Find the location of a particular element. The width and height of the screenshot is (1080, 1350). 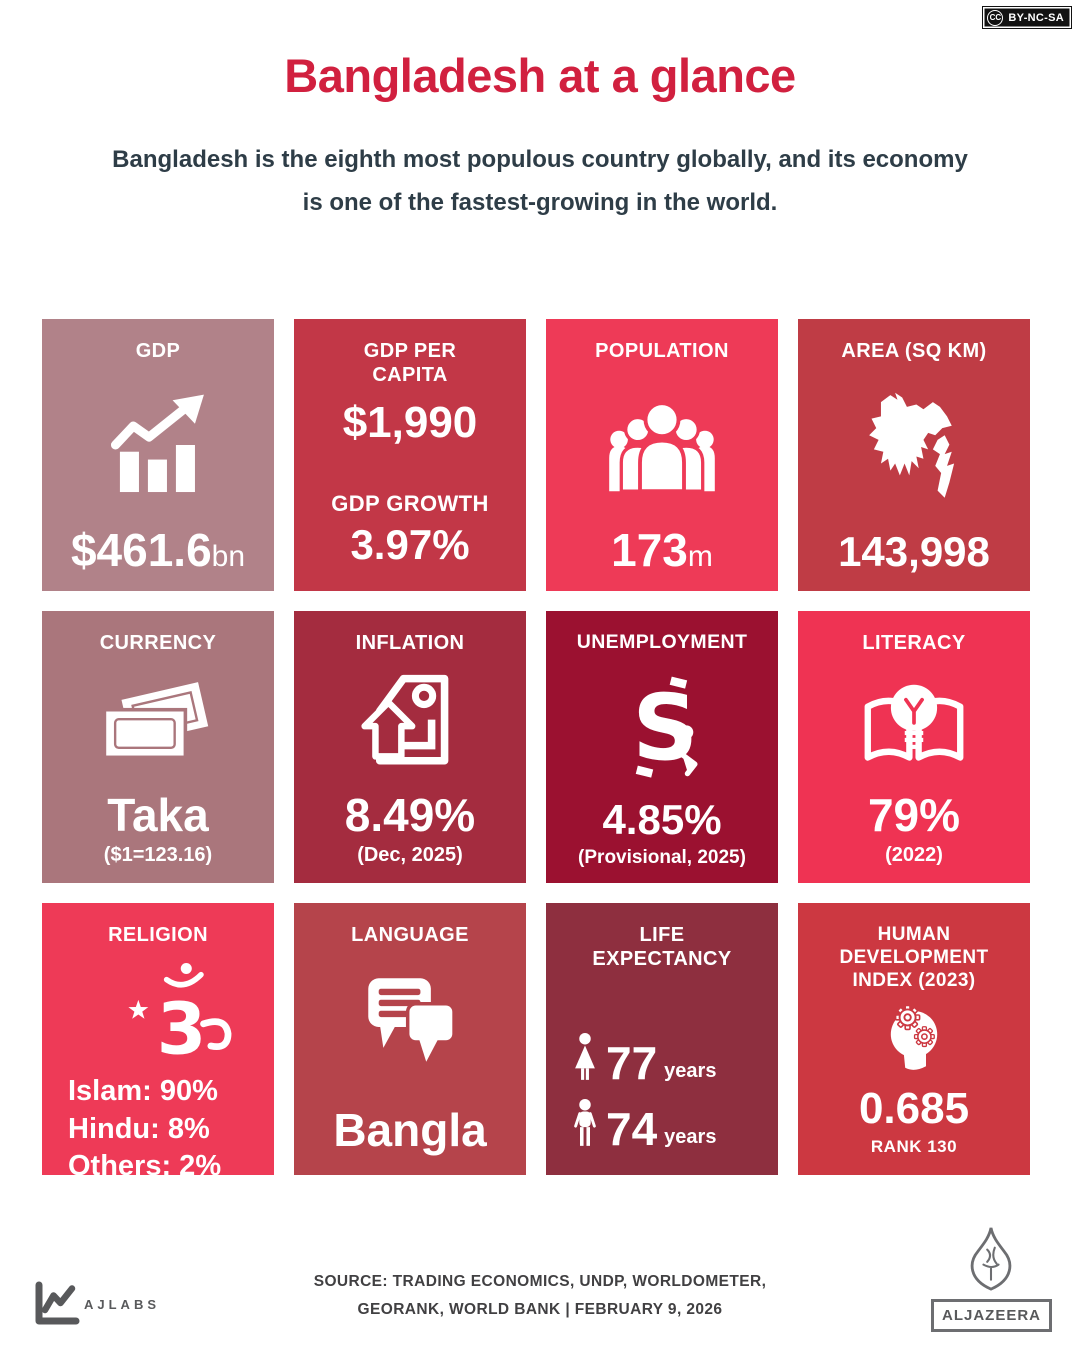

card-language: LANGUAGE Bangla is located at coordinates (410, 1039).